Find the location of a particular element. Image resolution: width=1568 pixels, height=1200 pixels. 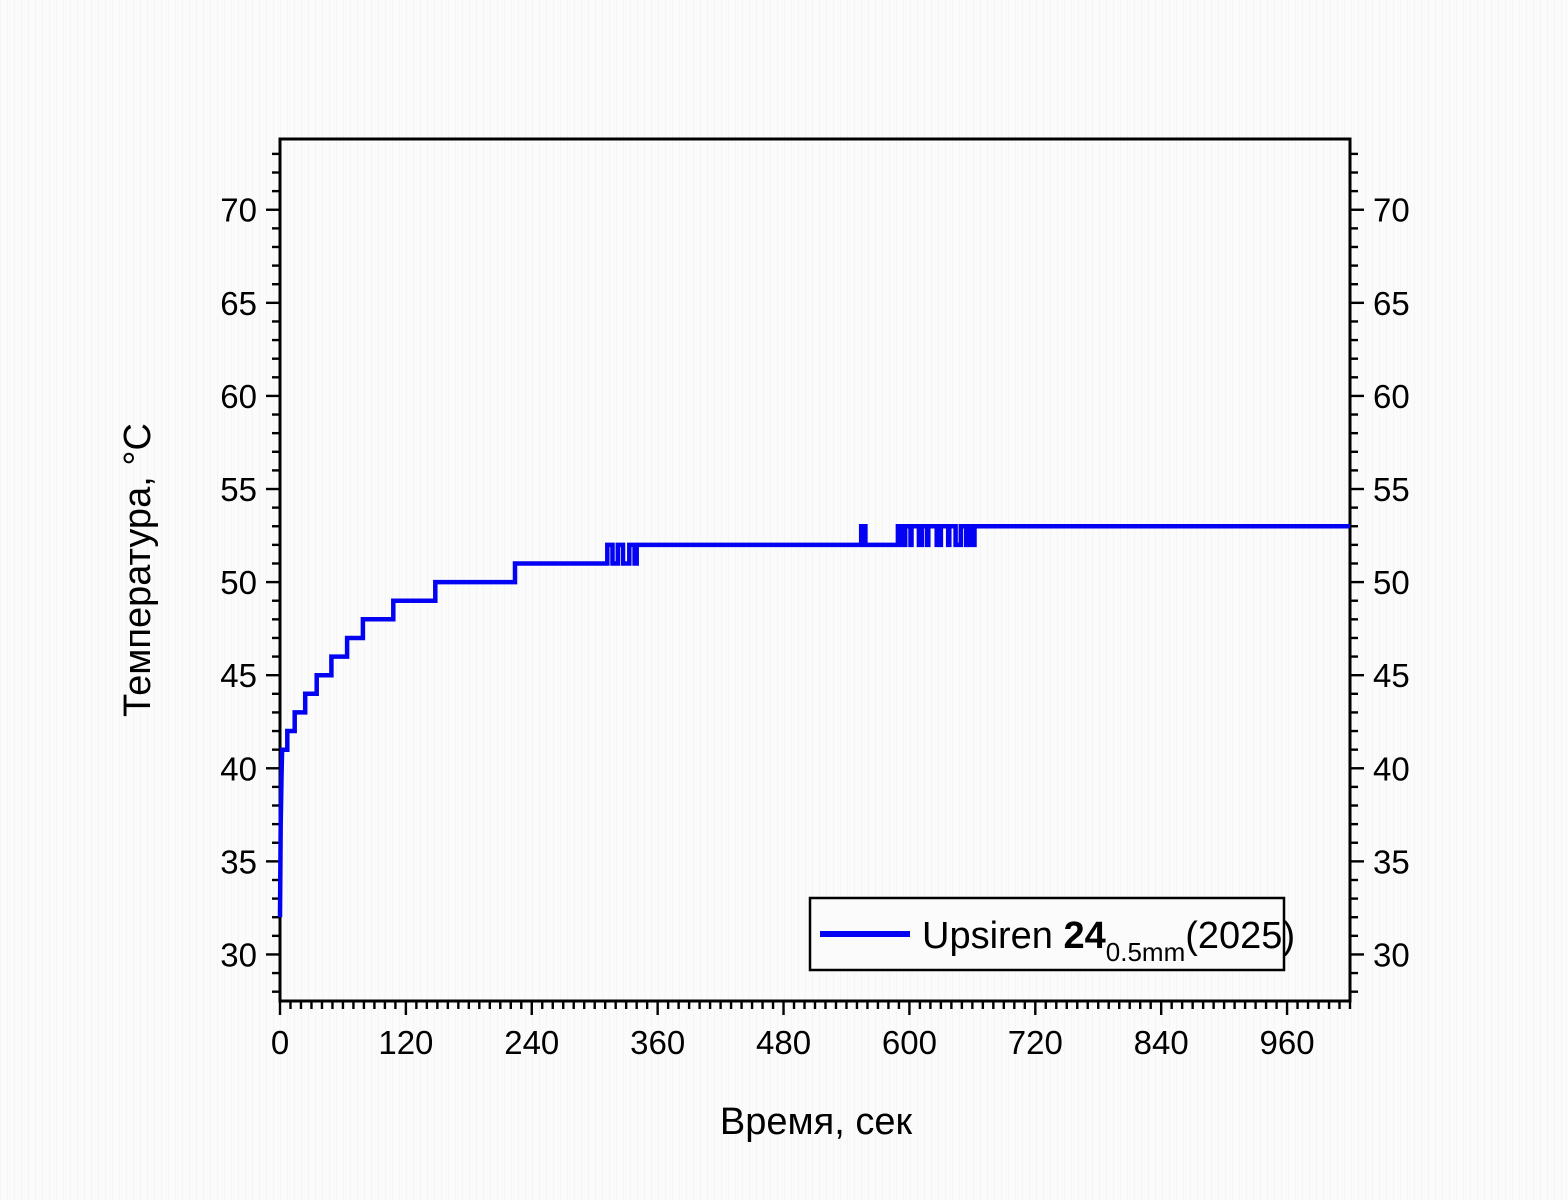

y-tick-label-right: 55 is located at coordinates (1391, 489).